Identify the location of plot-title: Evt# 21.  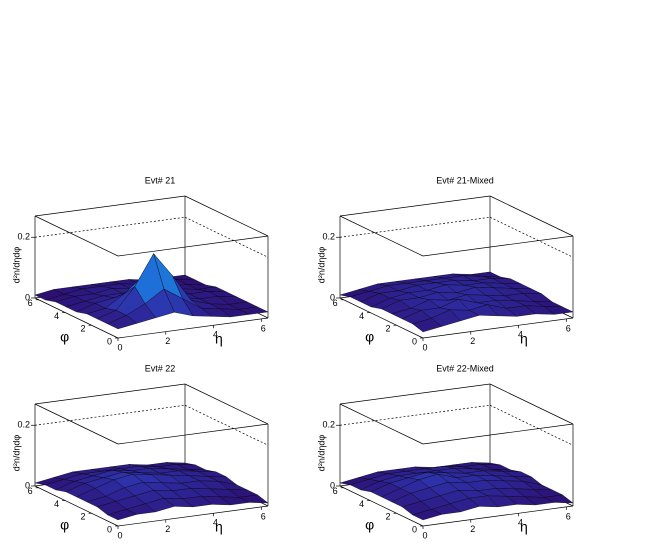
(160, 180).